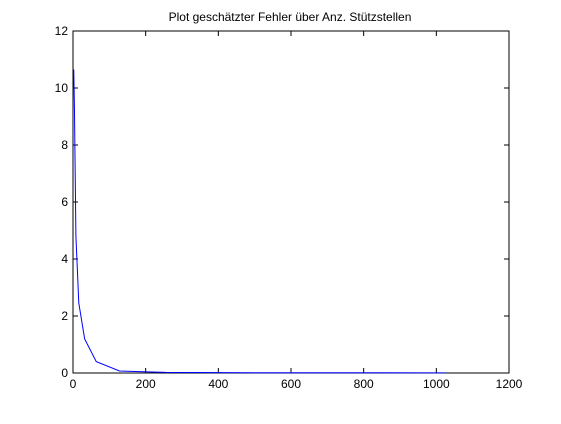  What do you see at coordinates (436, 384) in the screenshot?
I see `x-tick-label: 1000` at bounding box center [436, 384].